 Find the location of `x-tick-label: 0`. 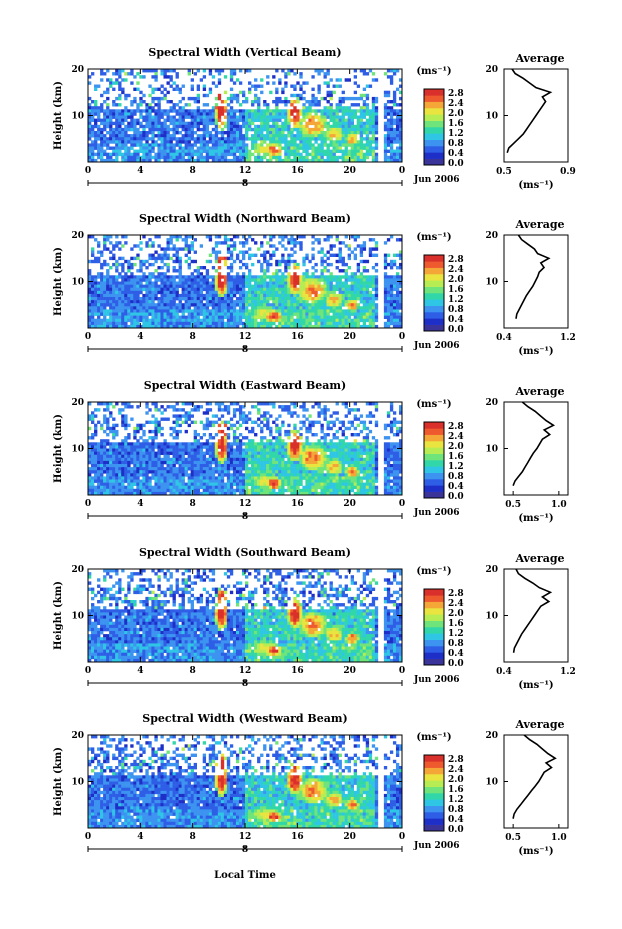

x-tick-label: 0 is located at coordinates (402, 337).